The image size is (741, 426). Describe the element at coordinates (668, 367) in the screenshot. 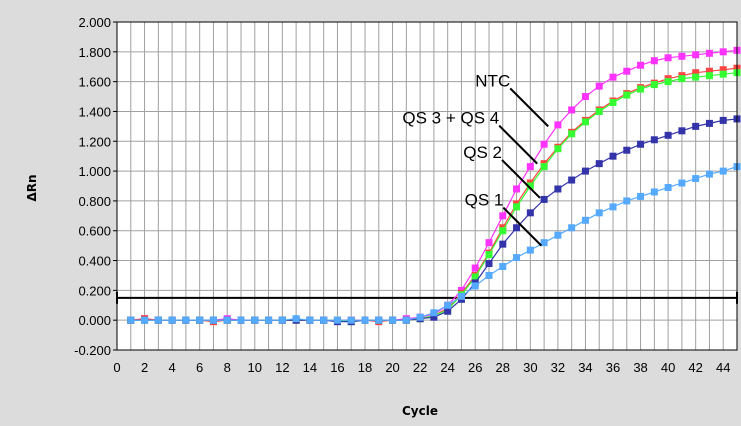

I see `x-tick-label: 40` at that location.